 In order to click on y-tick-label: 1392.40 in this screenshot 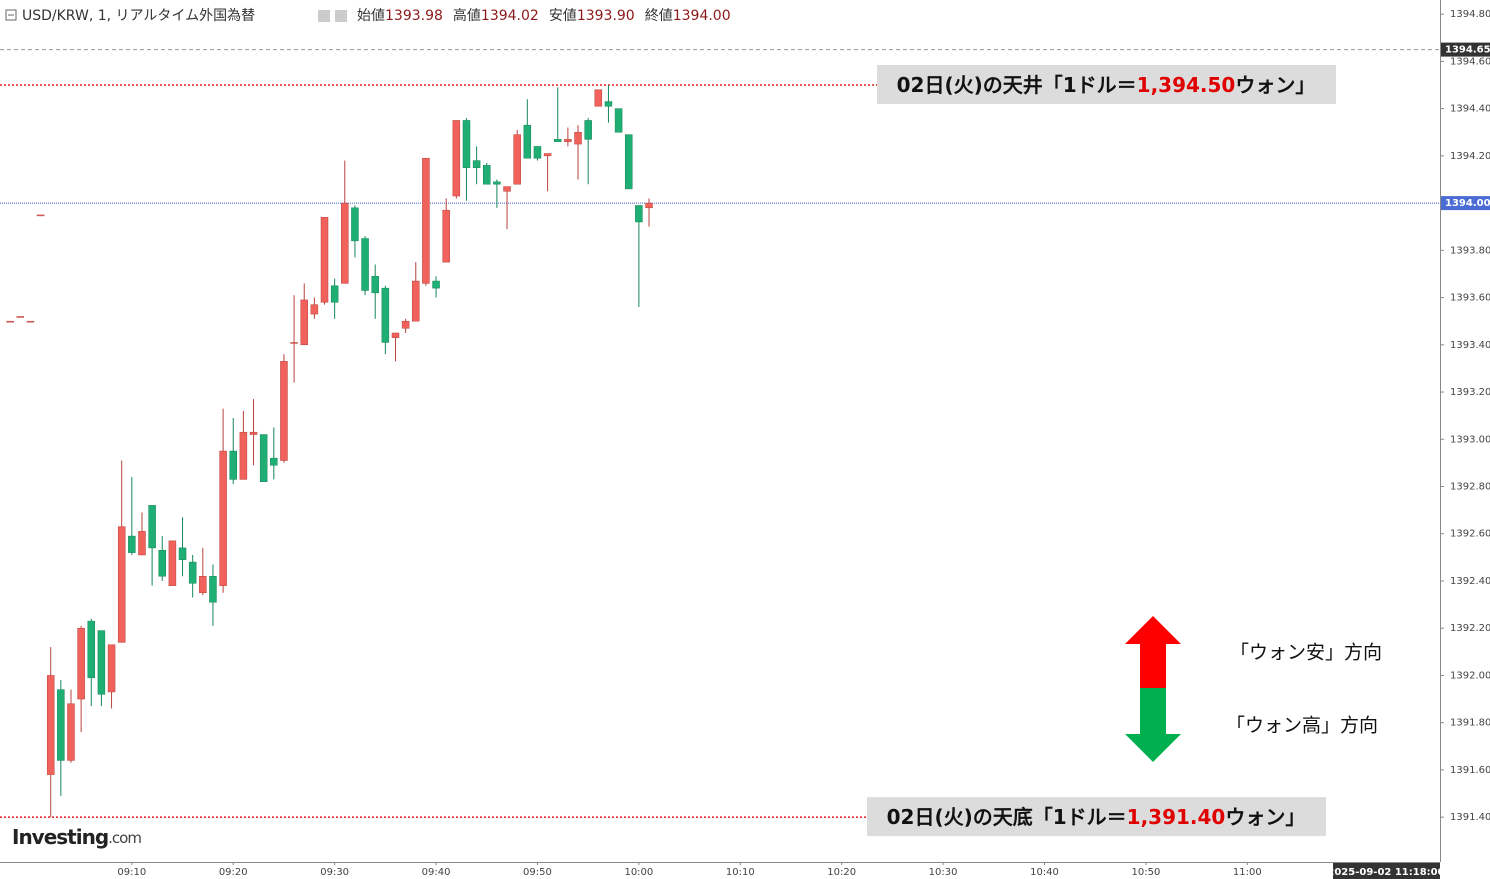, I will do `click(1470, 581)`.